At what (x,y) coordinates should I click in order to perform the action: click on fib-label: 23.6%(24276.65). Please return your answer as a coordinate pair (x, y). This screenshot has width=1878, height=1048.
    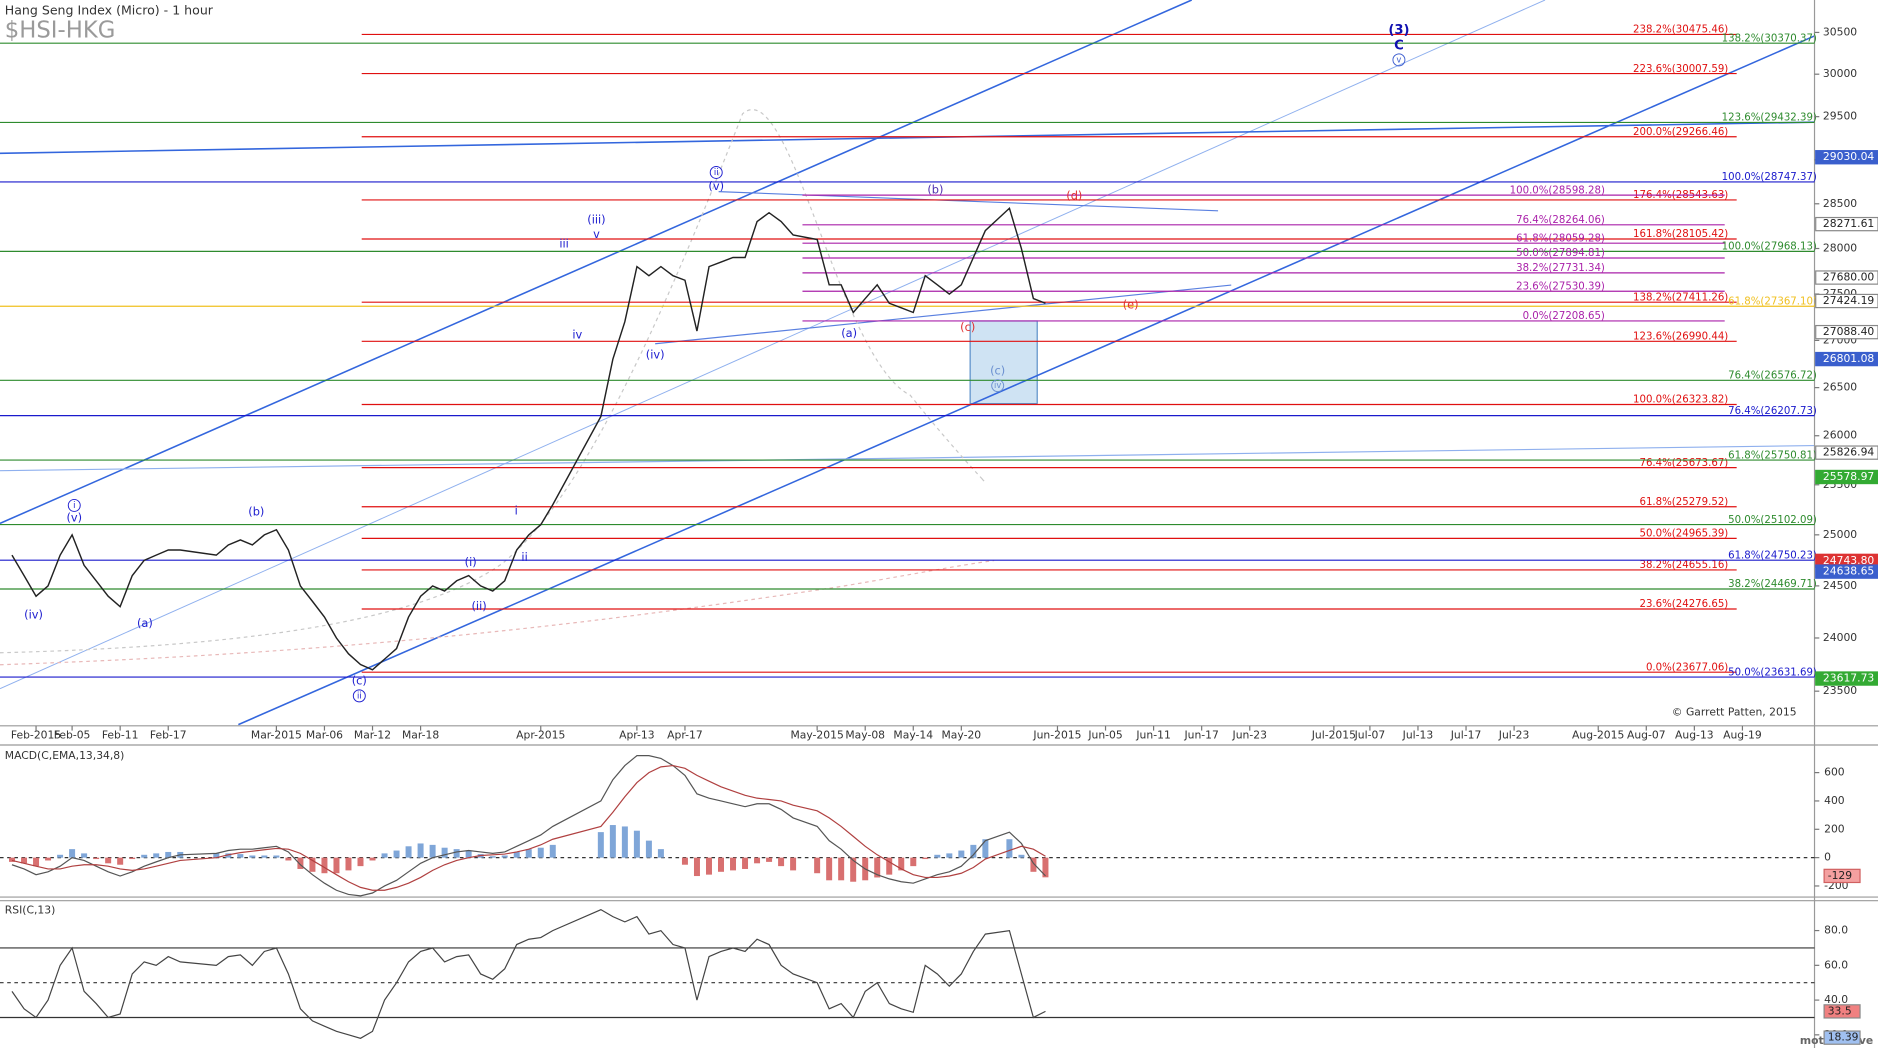
    Looking at the image, I should click on (1683, 604).